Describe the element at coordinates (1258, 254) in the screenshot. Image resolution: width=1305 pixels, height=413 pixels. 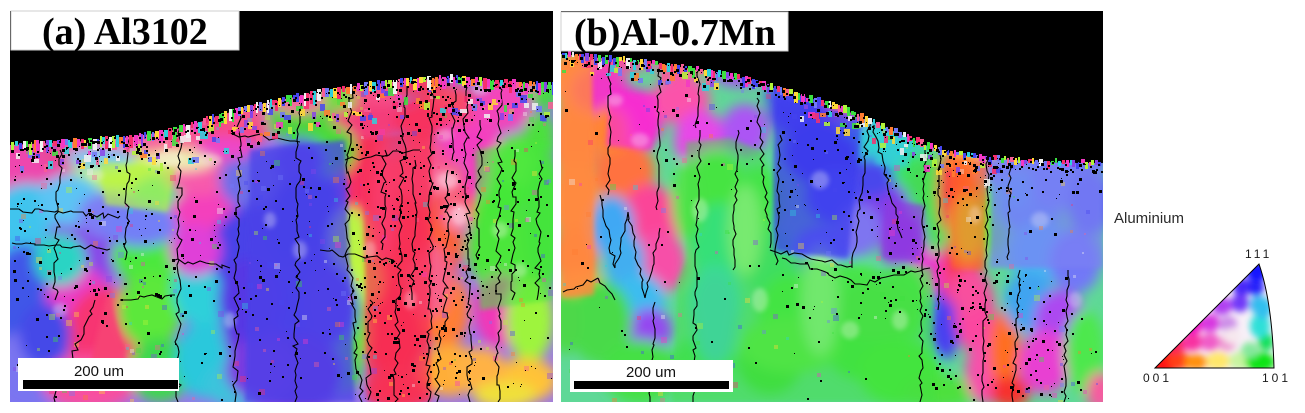
I see `svg-text: 111` at that location.